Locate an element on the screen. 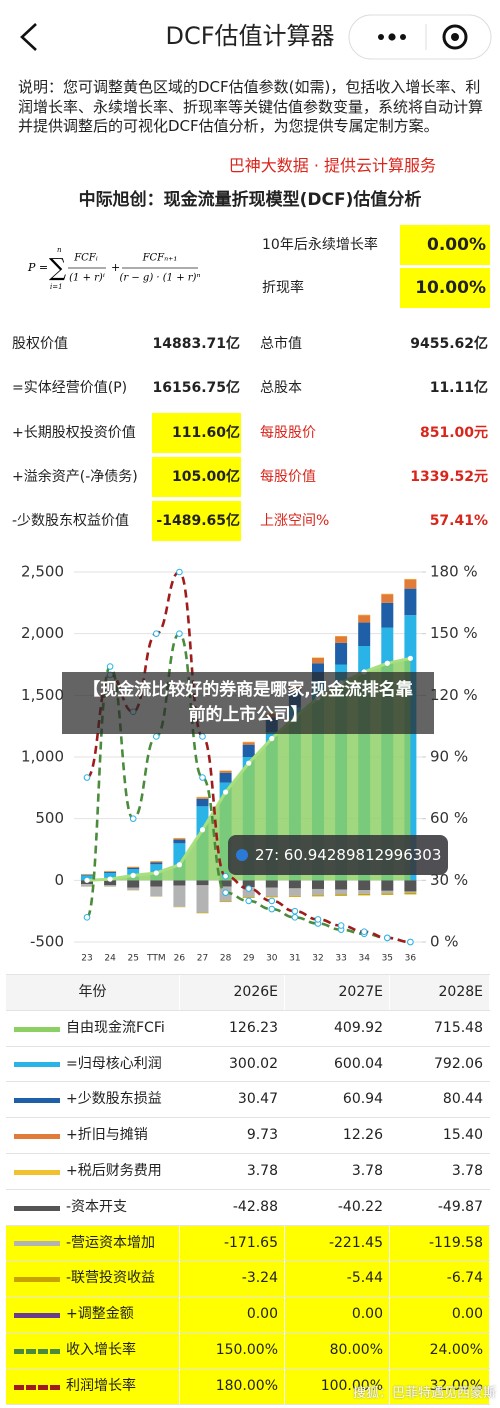 The width and height of the screenshot is (500, 1408). ad-banner: 【现金流比较好的券商是哪家,现金流排名靠前的上市公司】 is located at coordinates (248, 703).